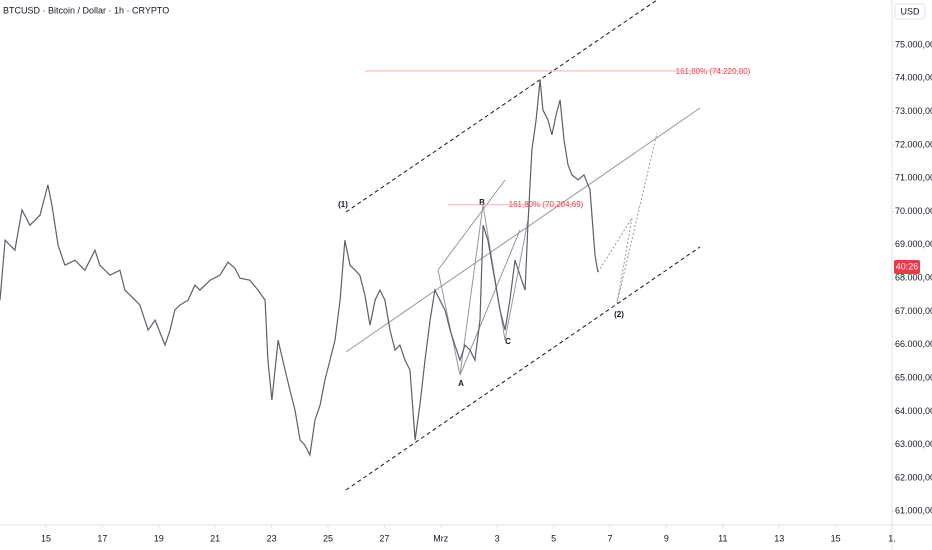  What do you see at coordinates (384, 538) in the screenshot?
I see `x-tick-label: 27` at bounding box center [384, 538].